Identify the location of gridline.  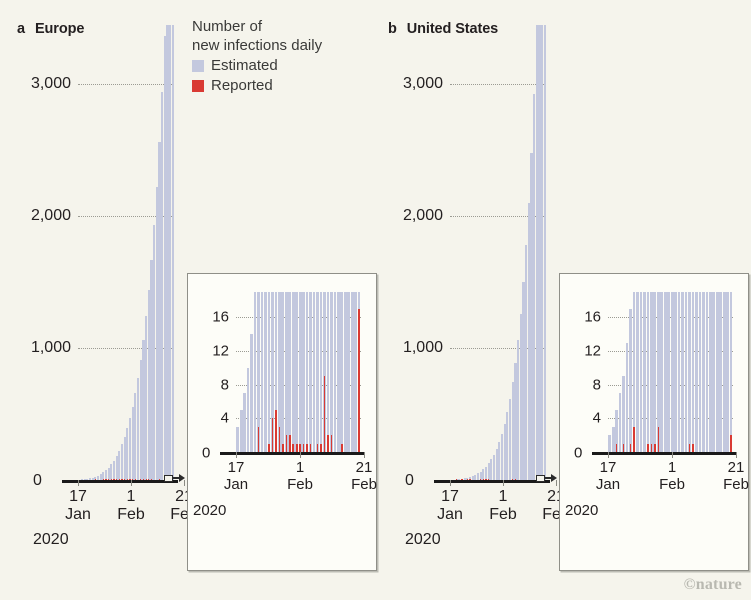
(670, 385).